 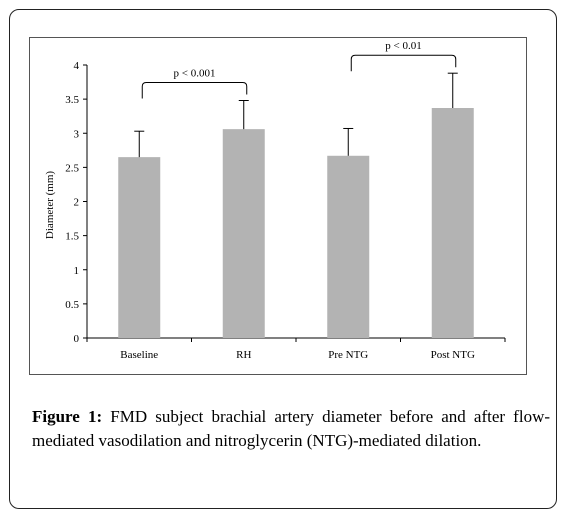 I want to click on x-tick-label: Baseline, so click(x=139, y=355).